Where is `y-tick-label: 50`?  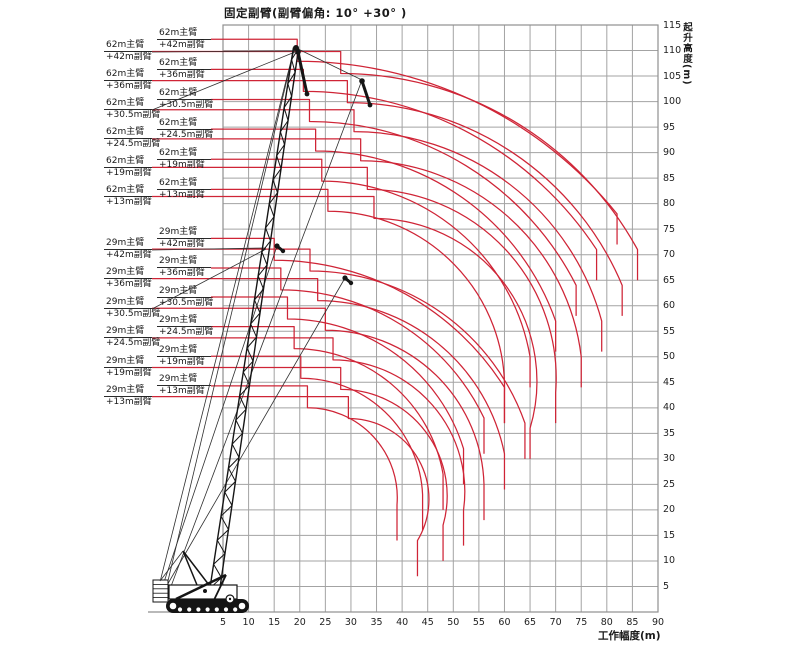
y-tick-label: 50 is located at coordinates (669, 357).